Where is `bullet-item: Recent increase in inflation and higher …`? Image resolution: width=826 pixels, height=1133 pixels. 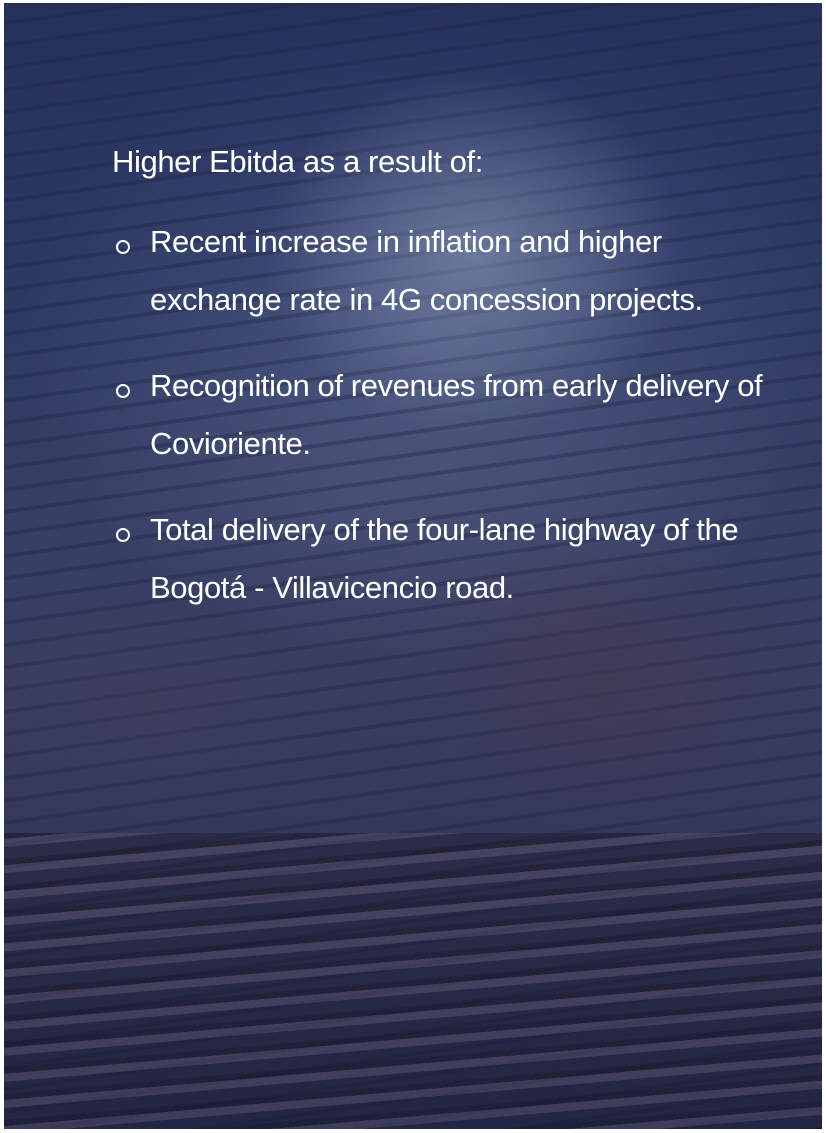
bullet-item: Recent increase in inflation and higher … is located at coordinates (442, 271).